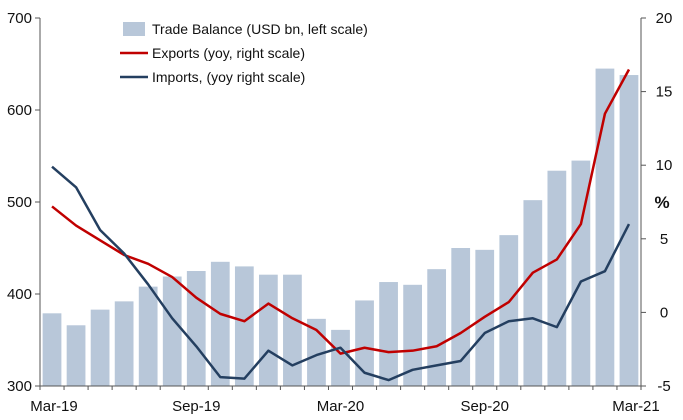  I want to click on left-tick-label: 300, so click(19, 386).